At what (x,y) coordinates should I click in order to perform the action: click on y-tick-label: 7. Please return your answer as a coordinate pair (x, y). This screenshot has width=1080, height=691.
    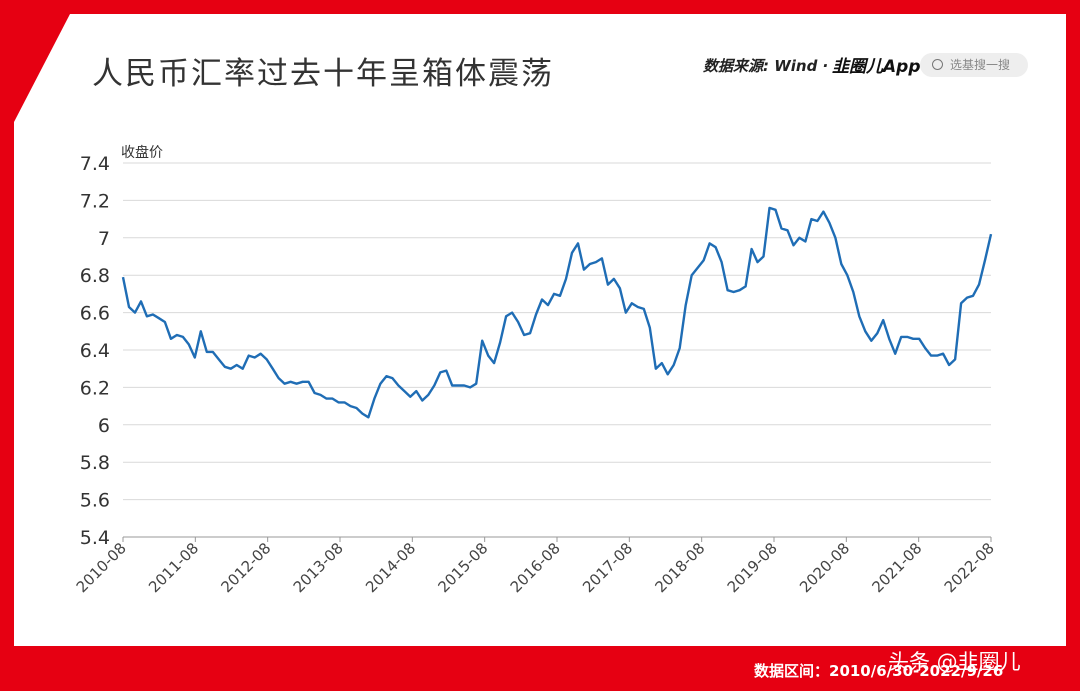
    Looking at the image, I should click on (104, 239).